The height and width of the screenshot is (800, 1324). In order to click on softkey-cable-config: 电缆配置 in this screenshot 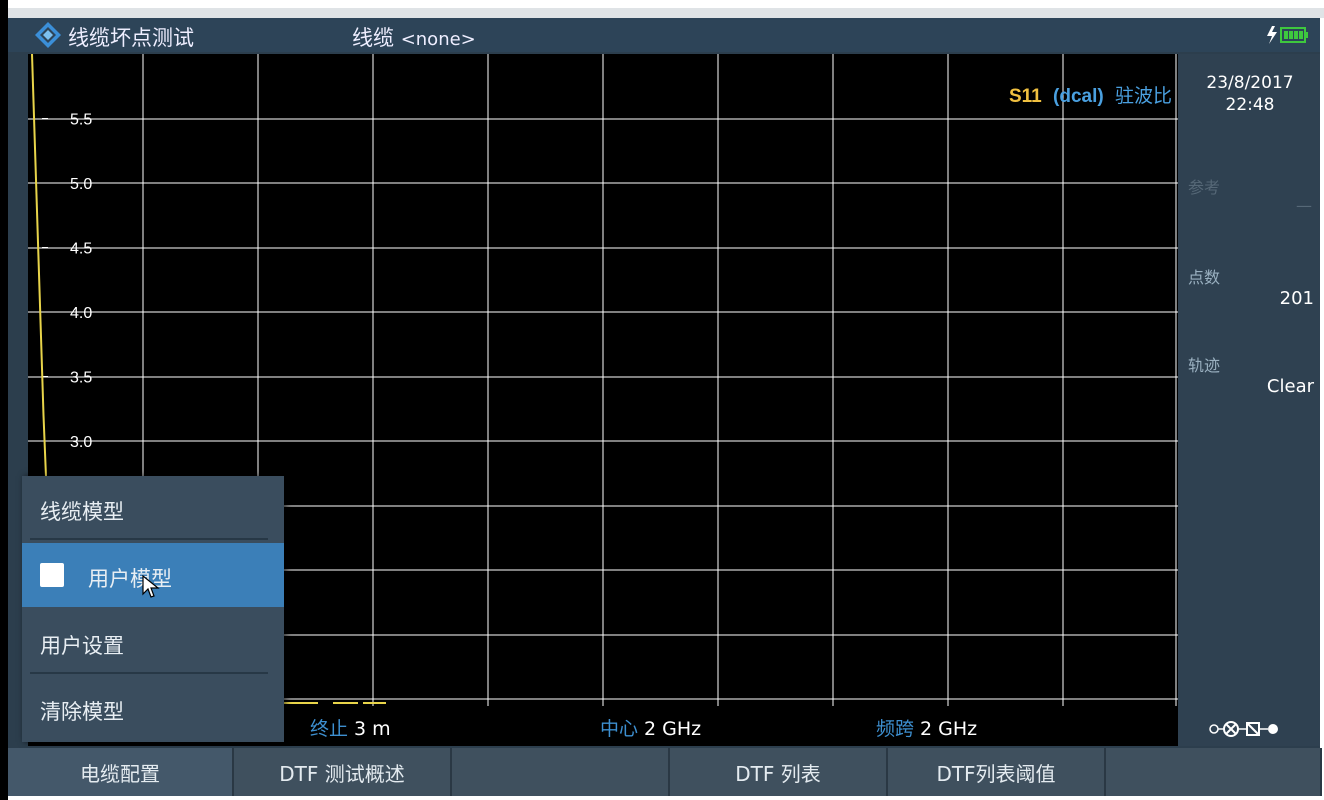, I will do `click(121, 772)`.